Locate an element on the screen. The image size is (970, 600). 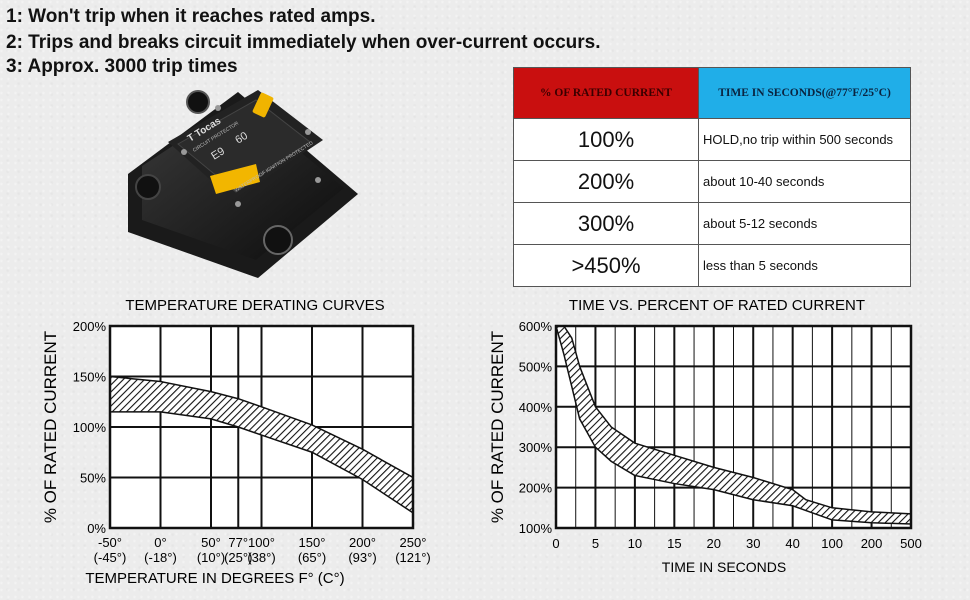
row-percent: 300% is located at coordinates (606, 223).